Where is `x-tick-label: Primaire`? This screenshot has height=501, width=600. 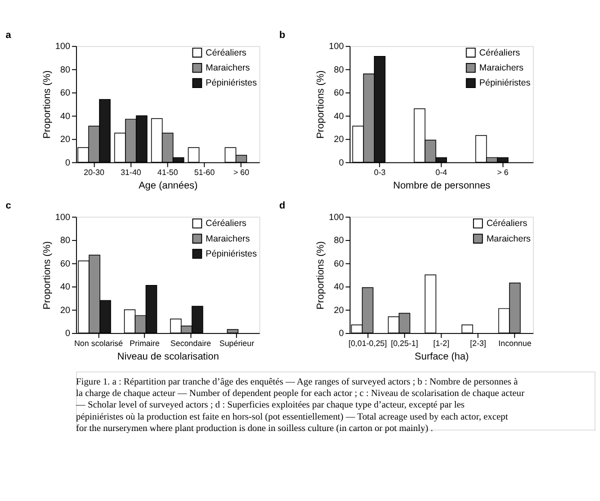
x-tick-label: Primaire is located at coordinates (145, 343).